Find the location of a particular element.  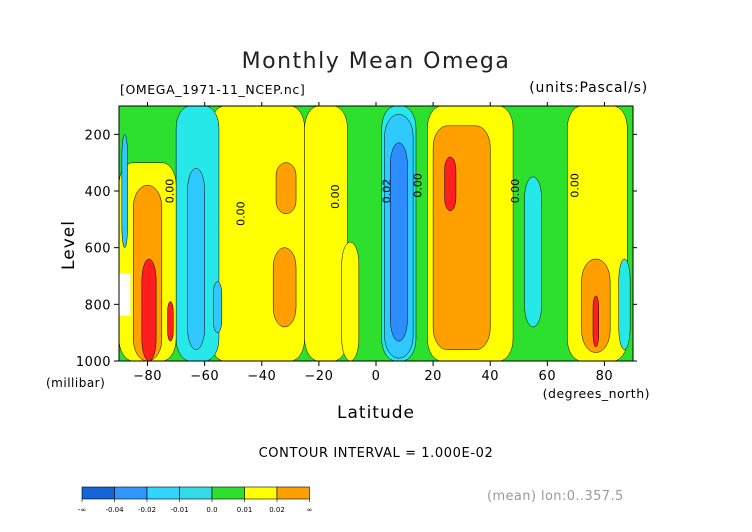

file-name-label: [OMEGA_1971-11_NCEP.nc] is located at coordinates (213, 89).